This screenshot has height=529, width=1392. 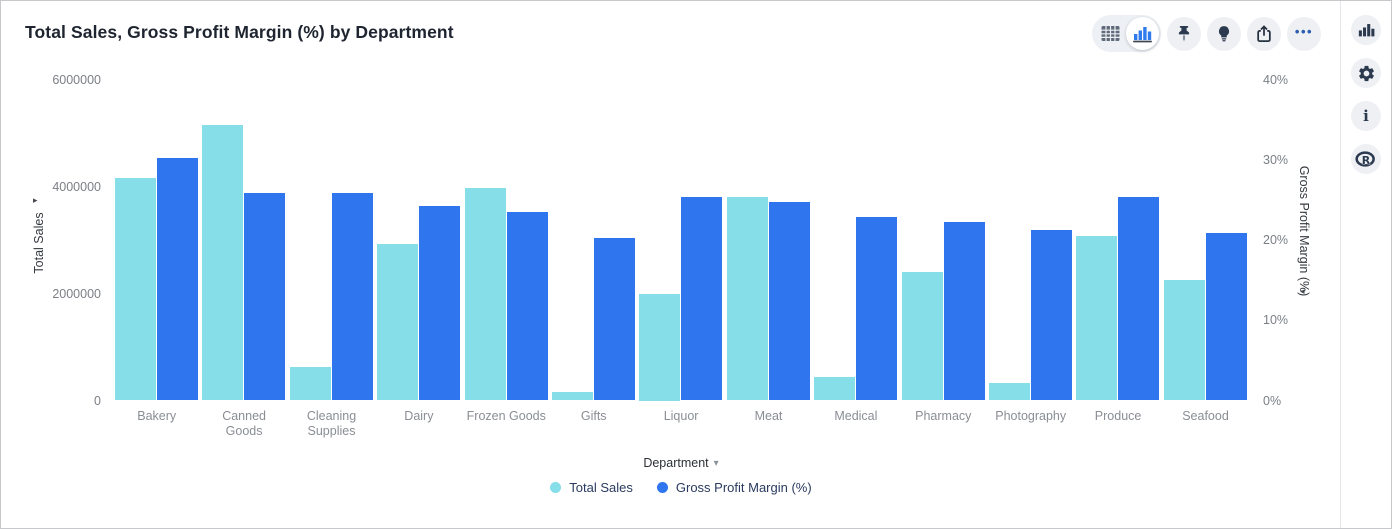 I want to click on pin-icon, so click(x=1184, y=34).